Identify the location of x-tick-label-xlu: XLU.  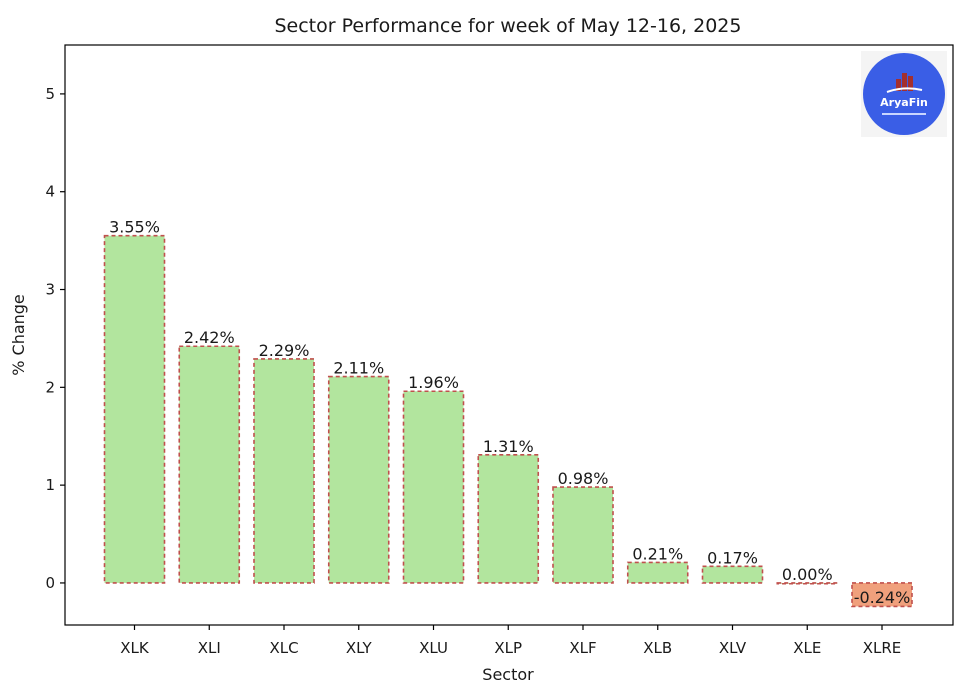
(433, 648).